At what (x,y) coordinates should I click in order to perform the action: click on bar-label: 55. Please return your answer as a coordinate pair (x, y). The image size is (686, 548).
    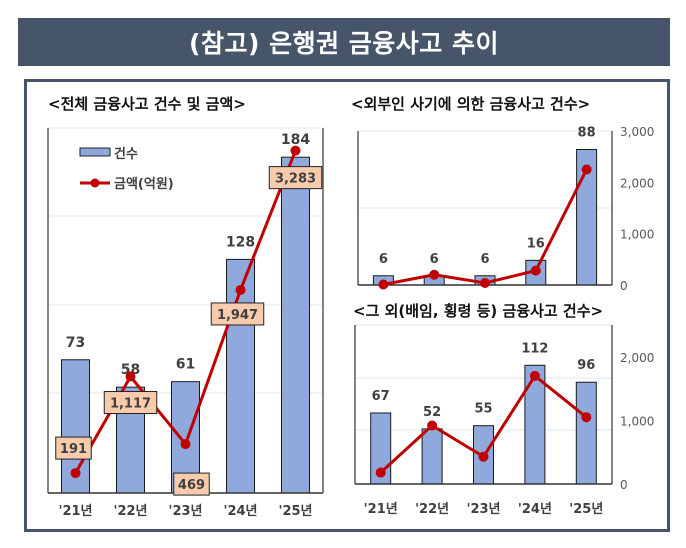
    Looking at the image, I should click on (483, 409).